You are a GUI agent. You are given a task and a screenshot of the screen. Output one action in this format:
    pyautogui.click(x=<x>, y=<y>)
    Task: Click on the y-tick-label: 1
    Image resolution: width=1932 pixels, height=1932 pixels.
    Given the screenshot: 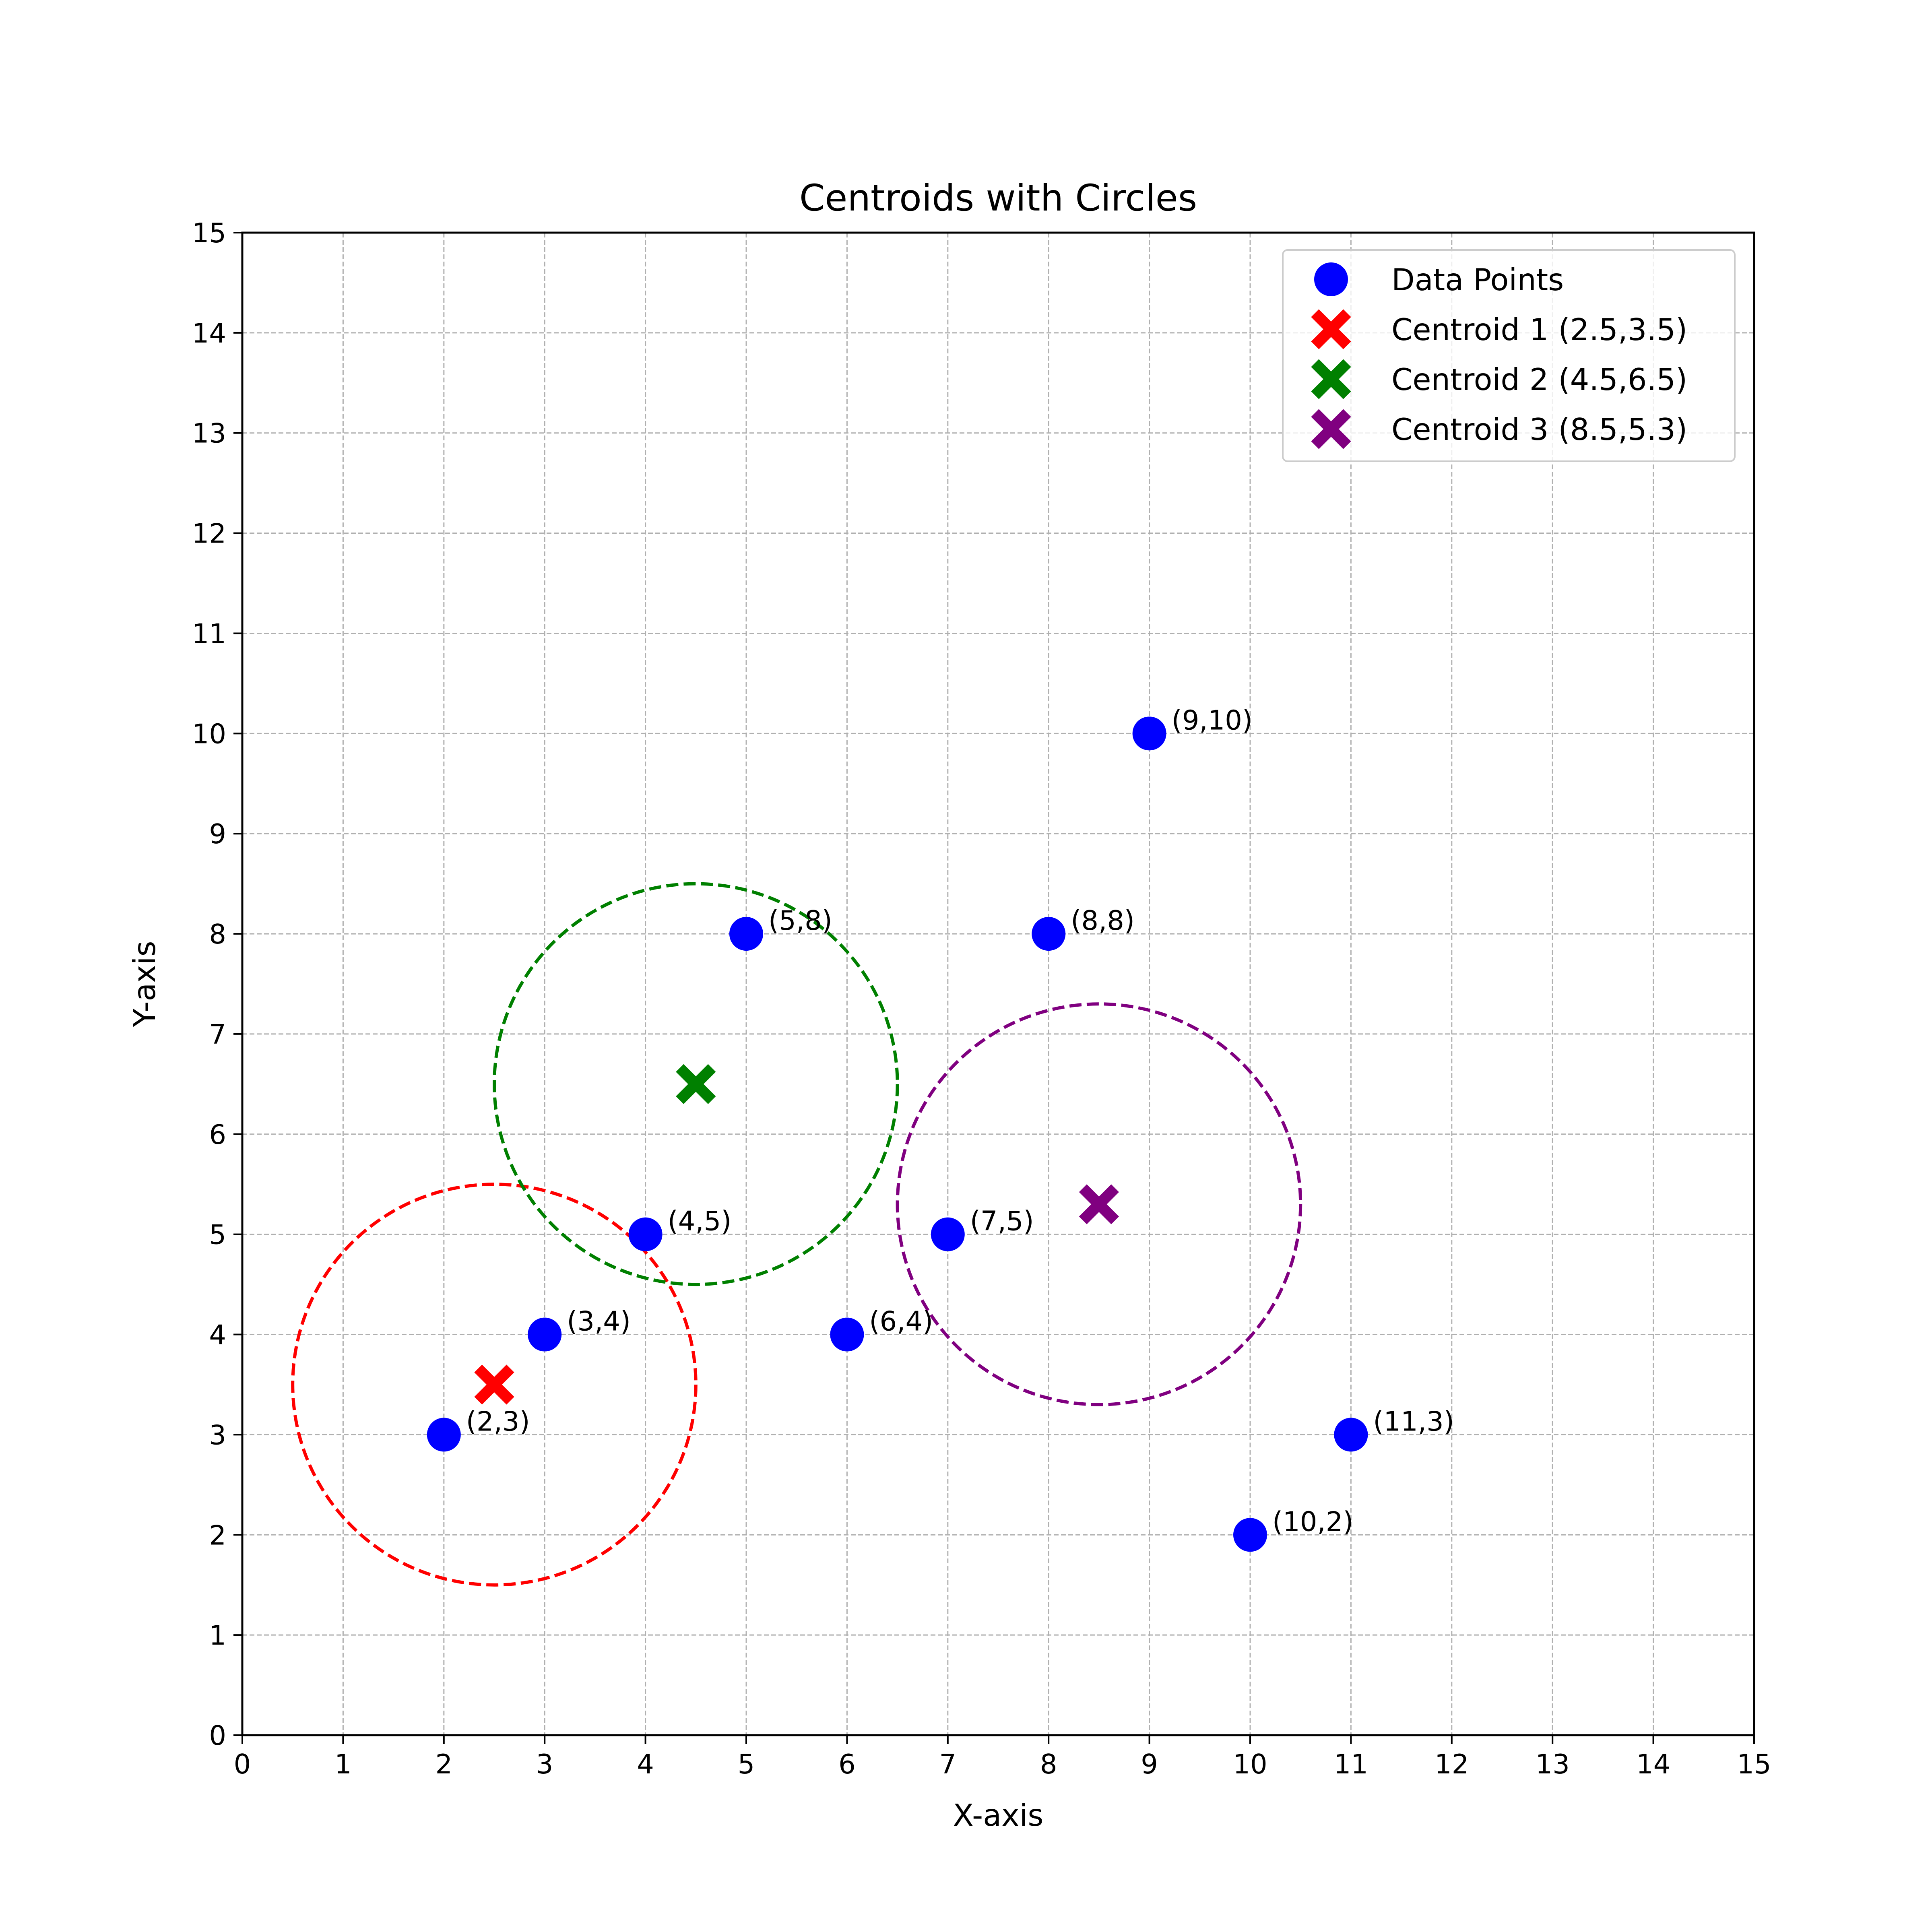 What is the action you would take?
    pyautogui.click(x=217, y=1635)
    